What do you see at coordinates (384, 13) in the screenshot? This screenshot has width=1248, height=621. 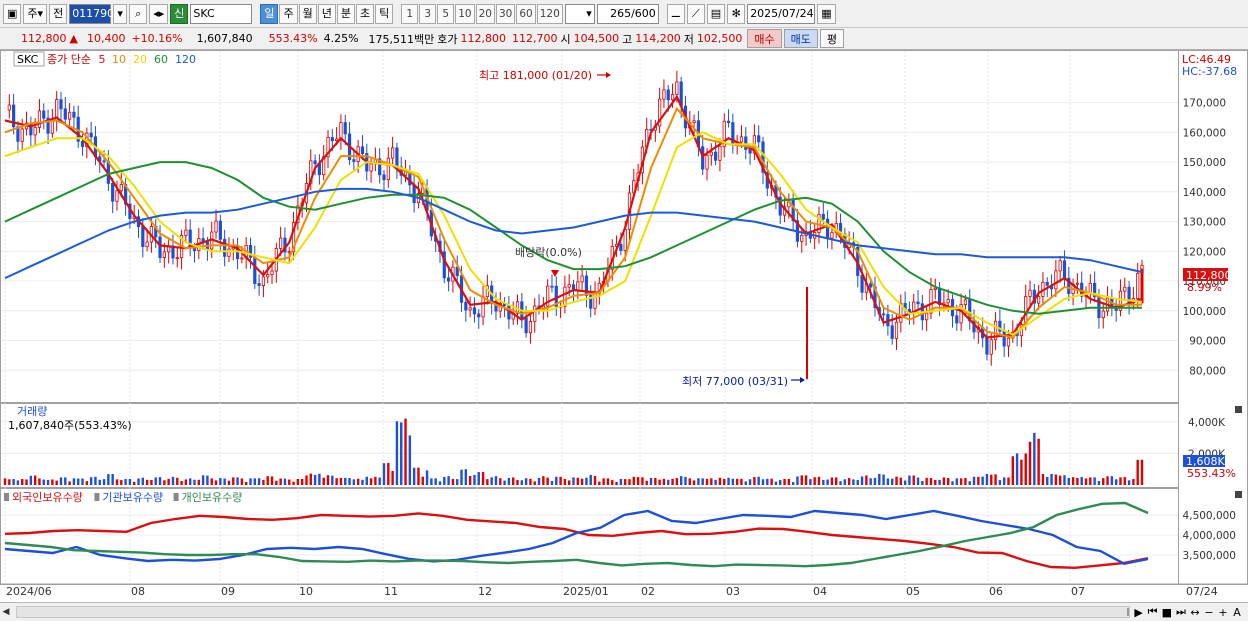 I see `period-tab: 틱` at bounding box center [384, 13].